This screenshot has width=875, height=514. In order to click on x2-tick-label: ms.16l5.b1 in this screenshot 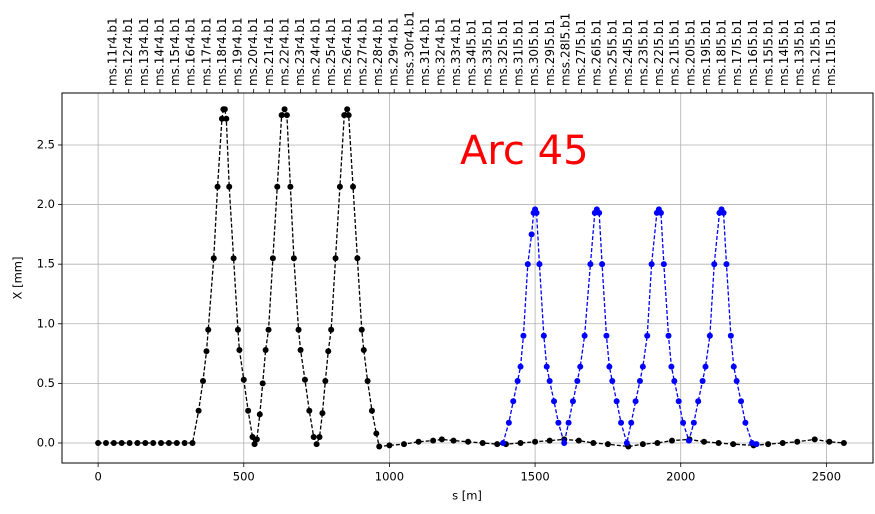, I will do `click(753, 52)`.